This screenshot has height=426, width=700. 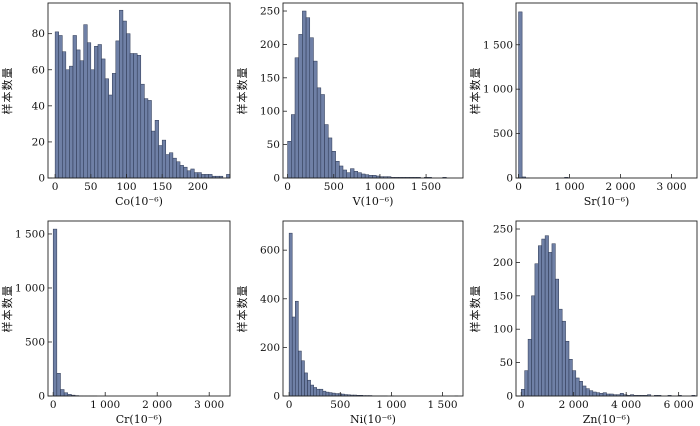 I want to click on y-tick-label: 600, so click(x=270, y=251).